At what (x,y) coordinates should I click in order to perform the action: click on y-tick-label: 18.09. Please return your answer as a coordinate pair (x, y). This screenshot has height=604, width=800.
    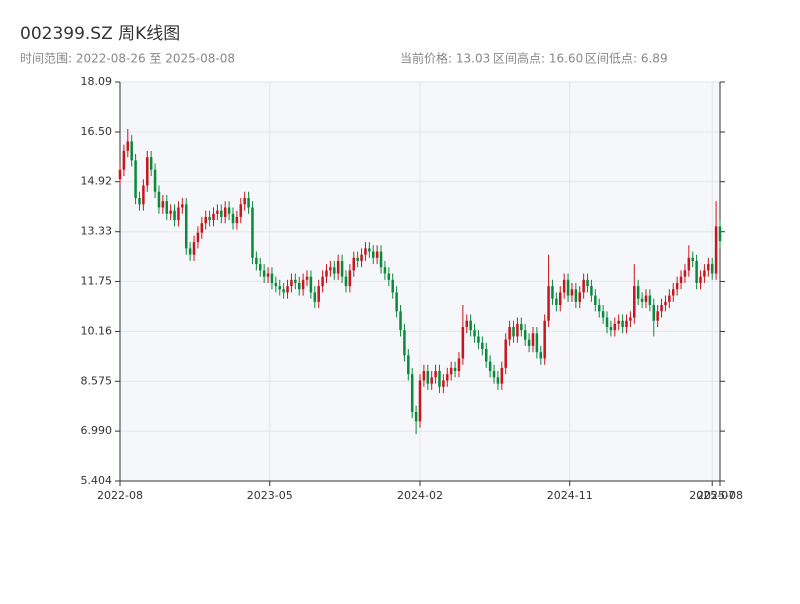
    Looking at the image, I should click on (97, 81).